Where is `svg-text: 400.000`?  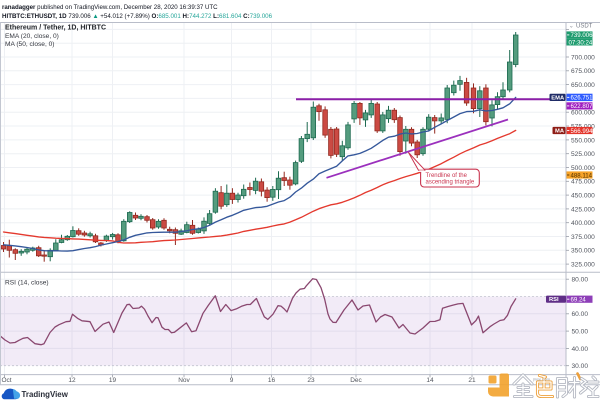
svg-text: 400.000 is located at coordinates (583, 223).